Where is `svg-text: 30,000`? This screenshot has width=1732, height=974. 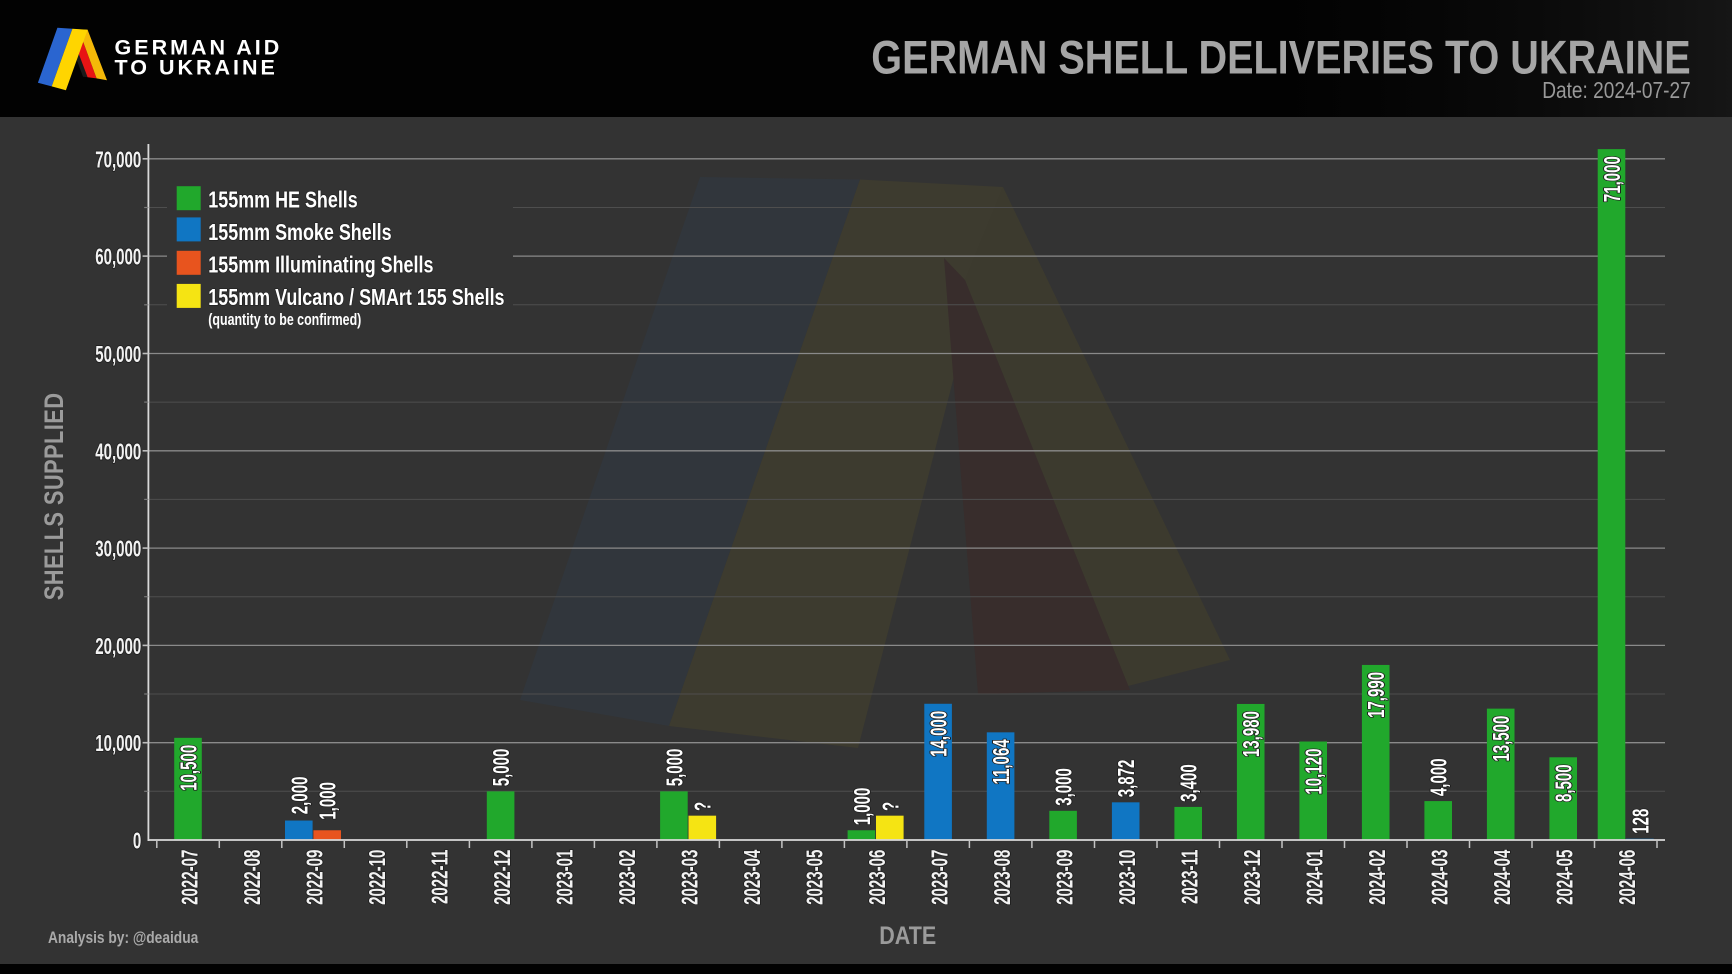 svg-text: 30,000 is located at coordinates (118, 549).